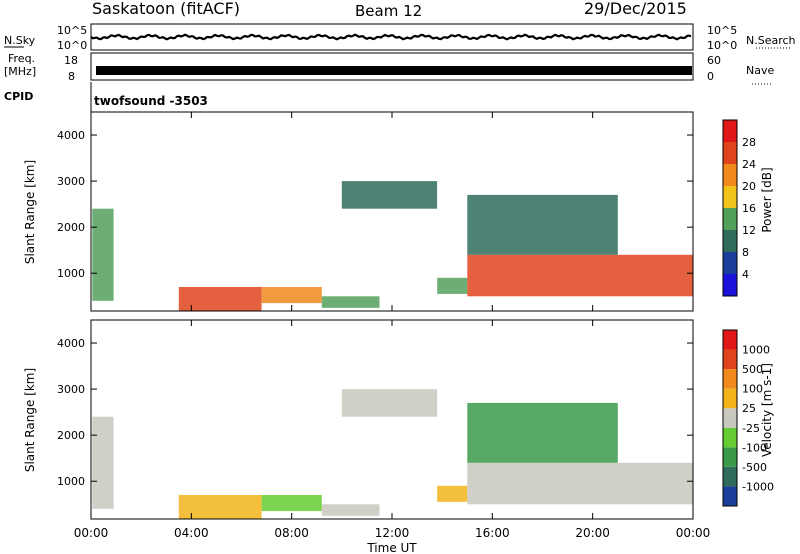 This screenshot has width=800, height=554. I want to click on power-colorbar-label: Power [dB], so click(767, 199).